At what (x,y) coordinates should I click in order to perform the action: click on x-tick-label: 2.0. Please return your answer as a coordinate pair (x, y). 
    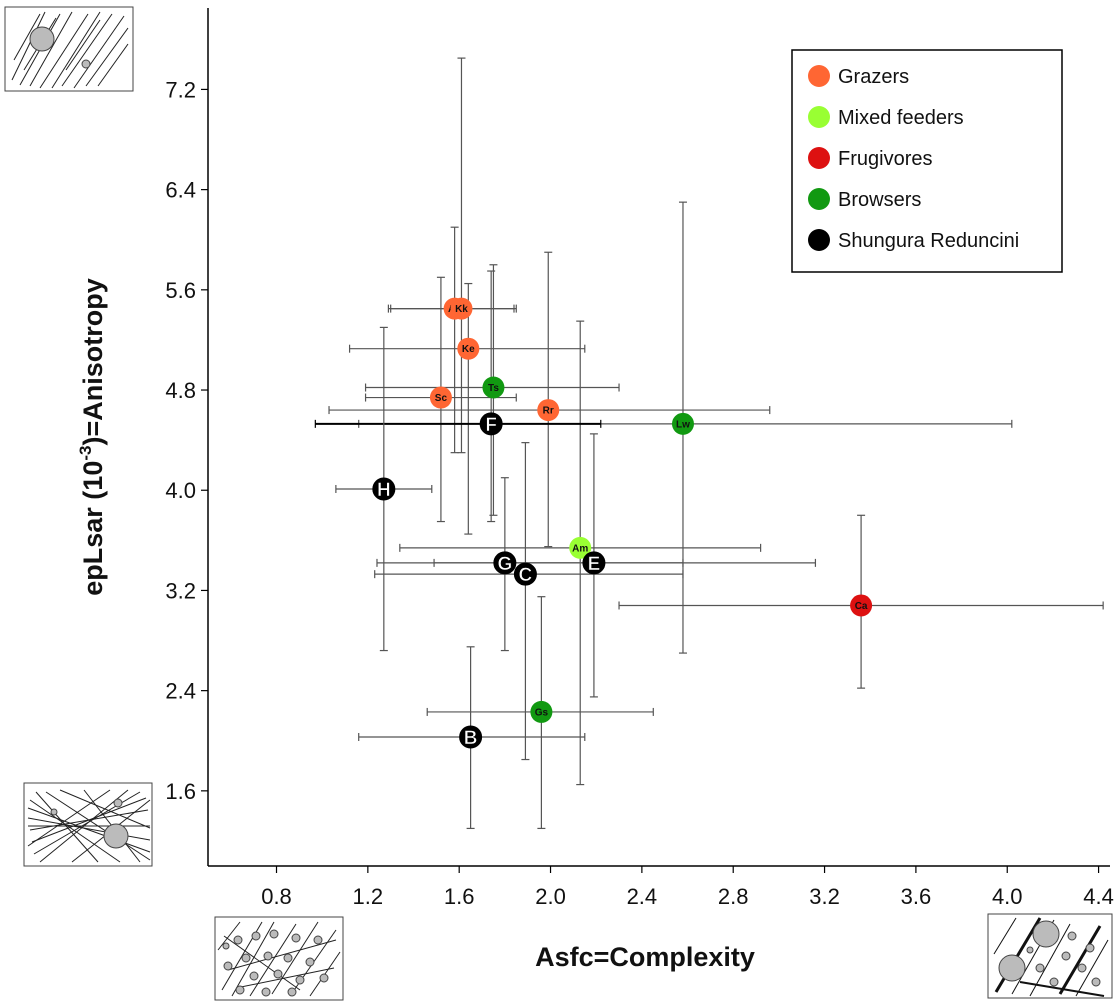
    Looking at the image, I should click on (550, 896).